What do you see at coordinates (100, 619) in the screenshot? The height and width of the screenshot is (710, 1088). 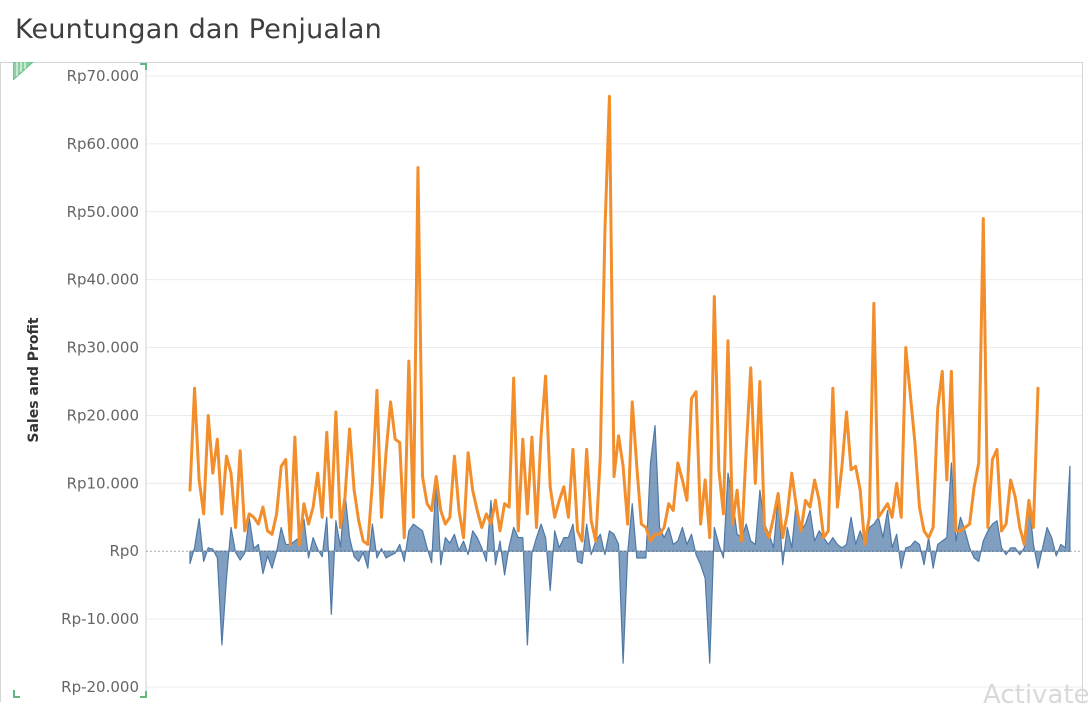 I see `y-tick-label: Rp-10.000` at bounding box center [100, 619].